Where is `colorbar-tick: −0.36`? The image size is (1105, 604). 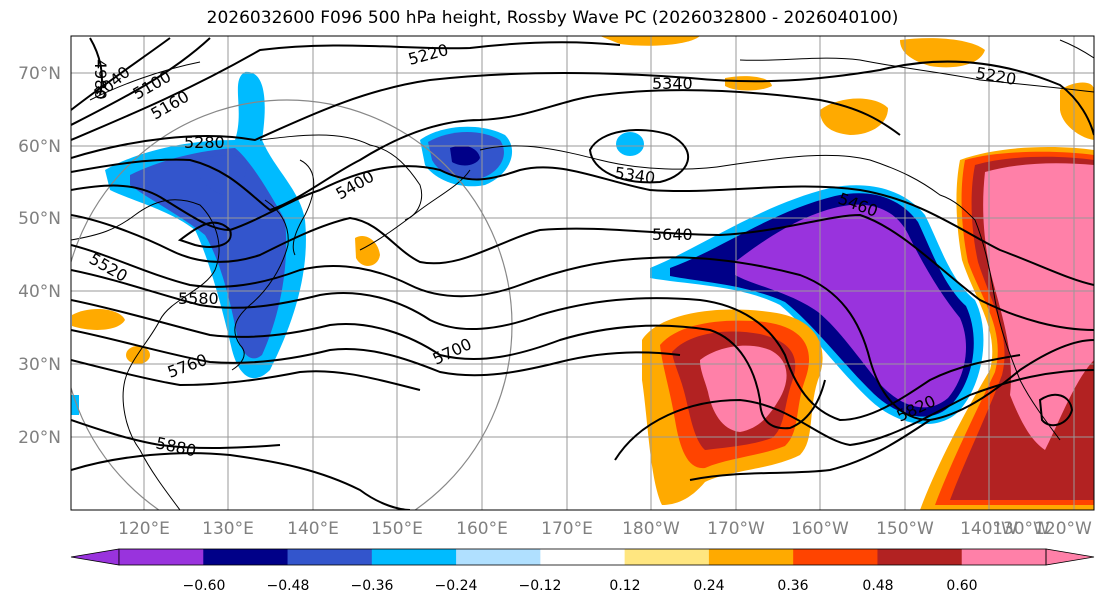
colorbar-tick: −0.36 is located at coordinates (372, 586).